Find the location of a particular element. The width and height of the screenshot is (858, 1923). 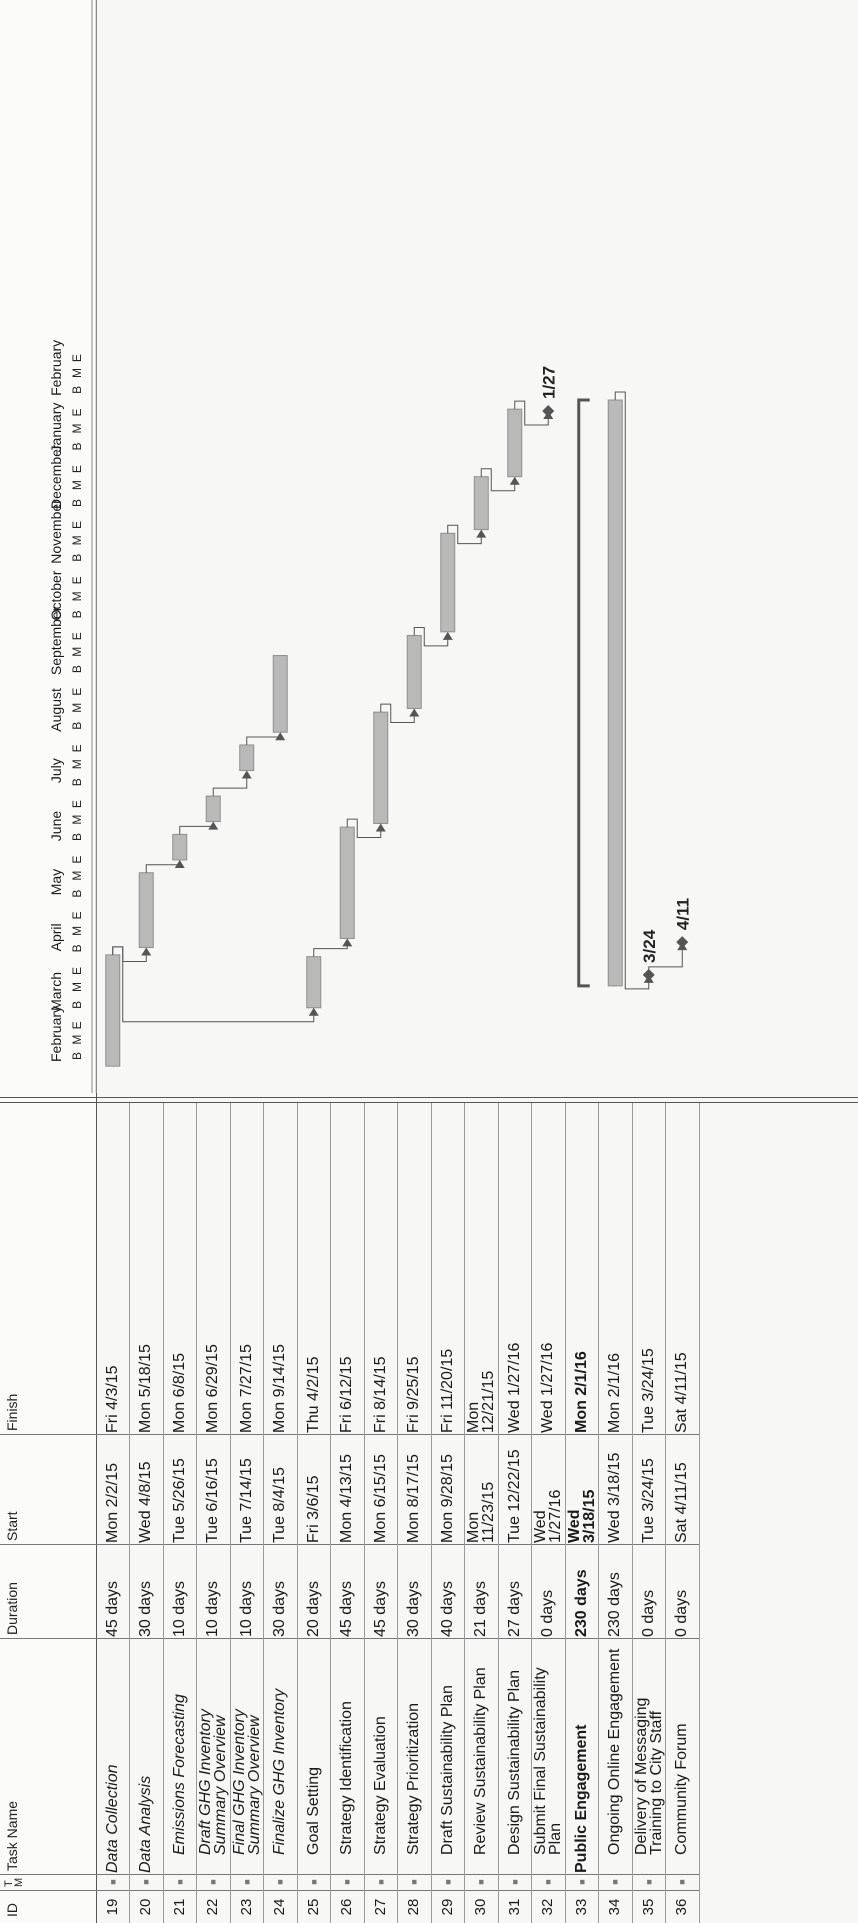

milestone-date-label: 3/24 is located at coordinates (649, 946).